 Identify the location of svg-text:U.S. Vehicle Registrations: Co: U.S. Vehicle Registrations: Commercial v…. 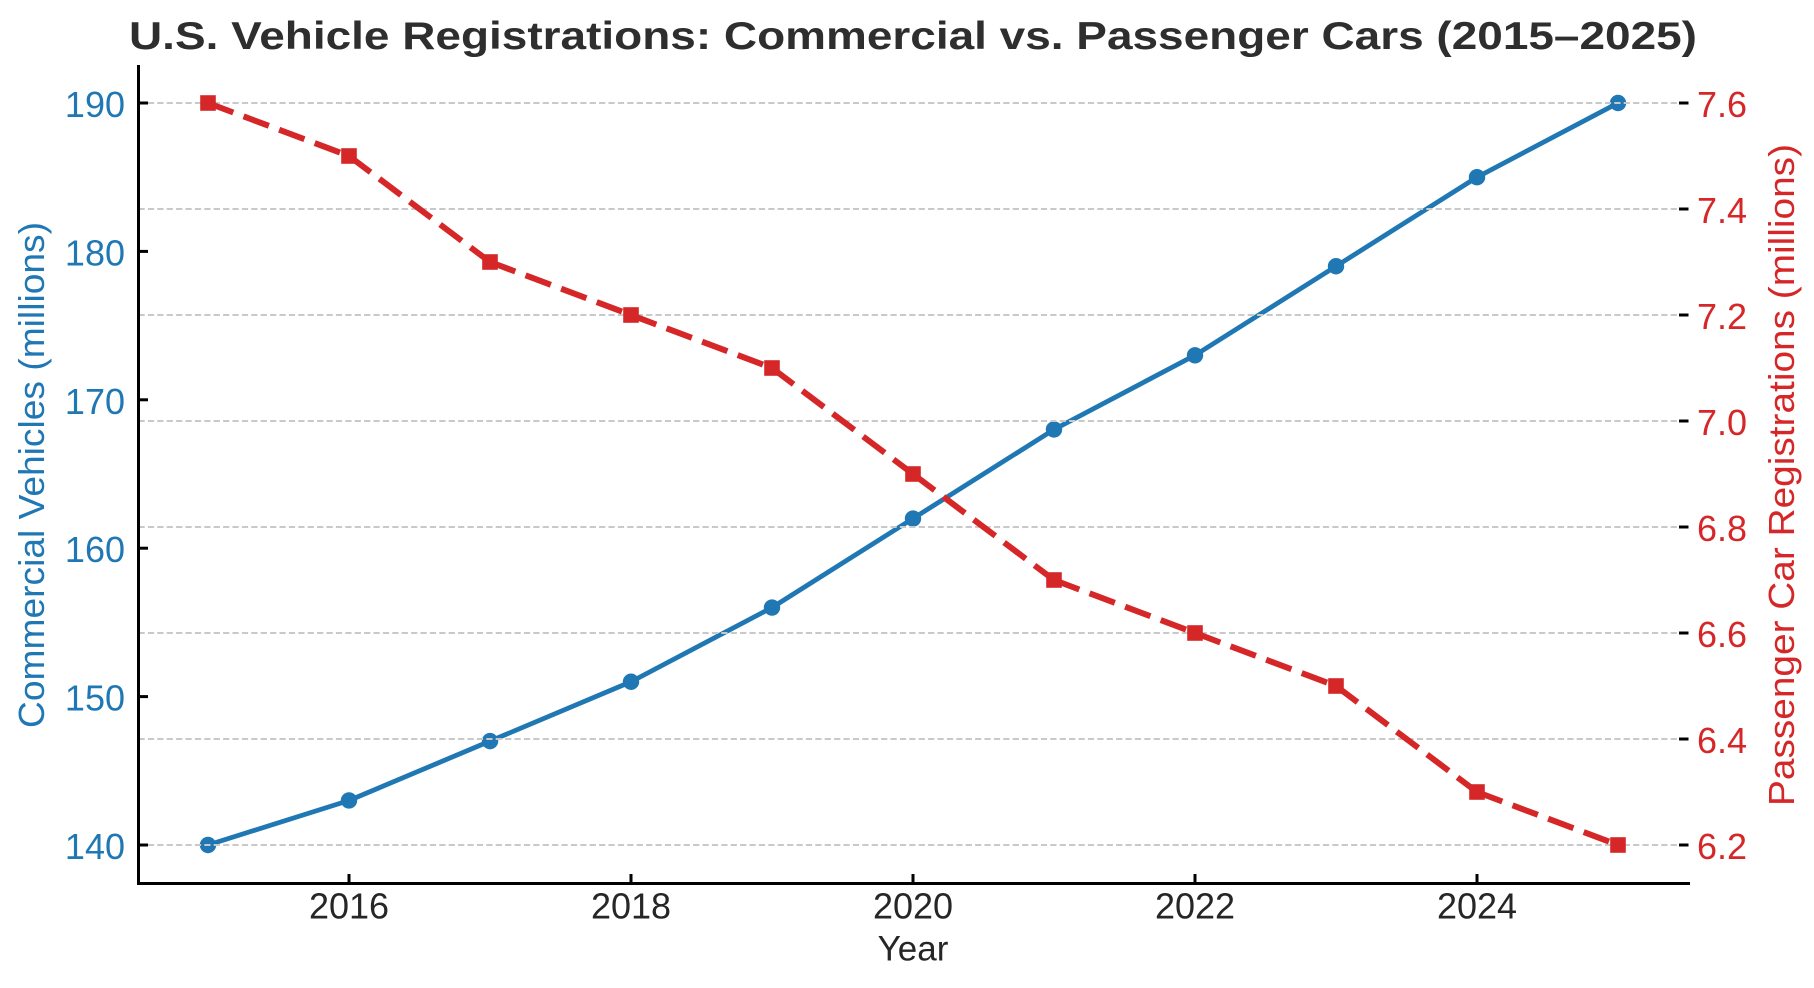
(913, 36).